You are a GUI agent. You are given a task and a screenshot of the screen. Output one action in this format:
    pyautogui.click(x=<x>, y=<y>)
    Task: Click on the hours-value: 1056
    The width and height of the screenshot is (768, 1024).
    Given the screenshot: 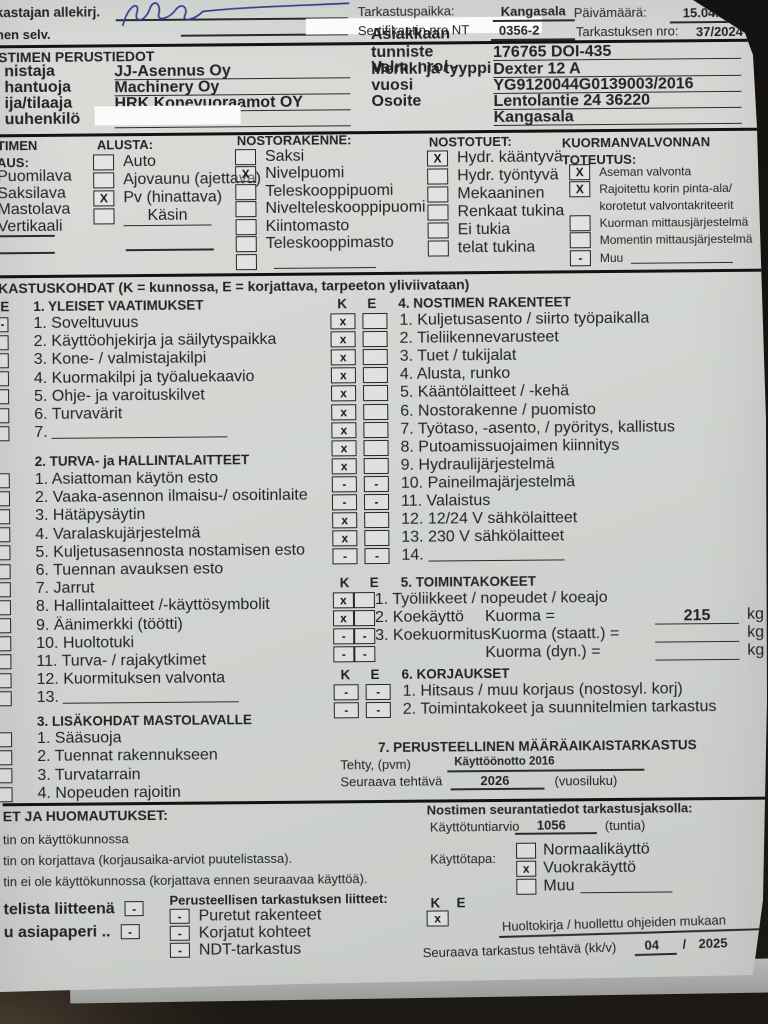 What is the action you would take?
    pyautogui.click(x=551, y=825)
    